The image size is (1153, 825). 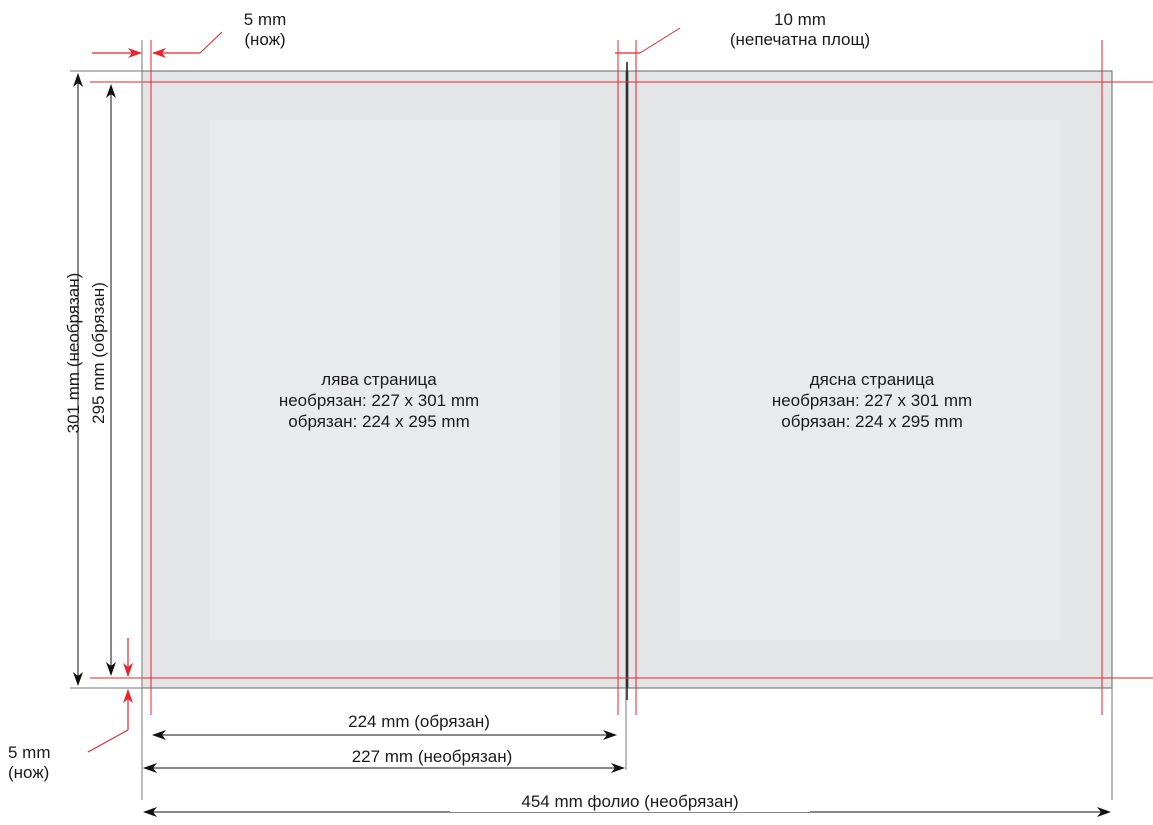 What do you see at coordinates (29, 772) in the screenshot?
I see `bleed-bottom-note: (нож)` at bounding box center [29, 772].